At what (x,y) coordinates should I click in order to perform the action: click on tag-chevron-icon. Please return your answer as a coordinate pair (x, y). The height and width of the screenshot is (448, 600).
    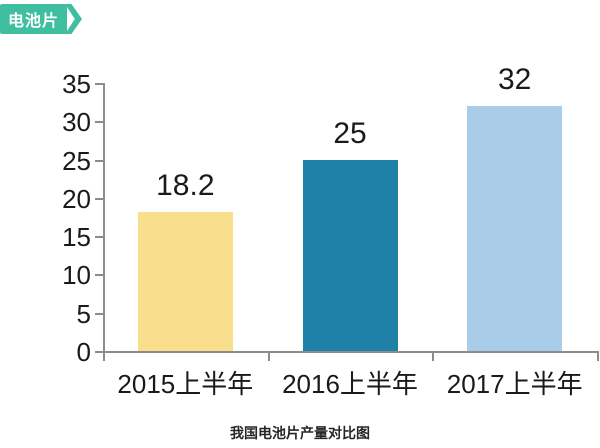
    Looking at the image, I should click on (73, 19).